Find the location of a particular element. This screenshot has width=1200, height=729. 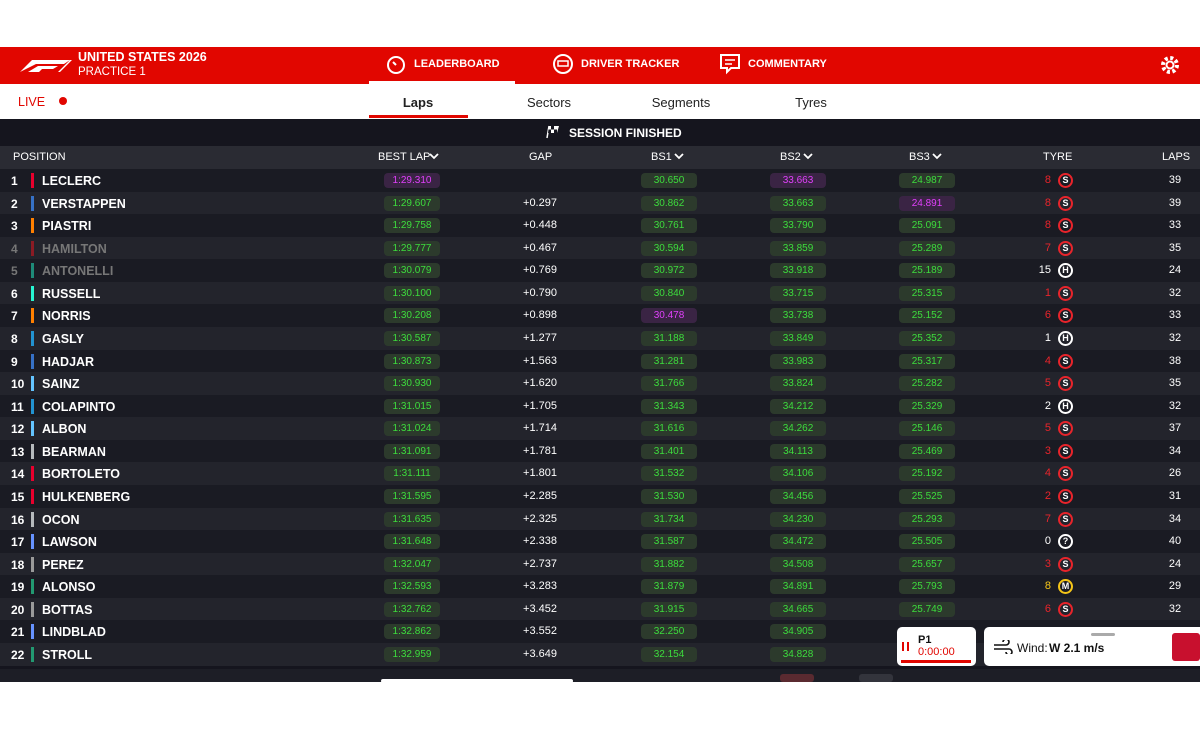

sector-3: 25.793 is located at coordinates (927, 587).